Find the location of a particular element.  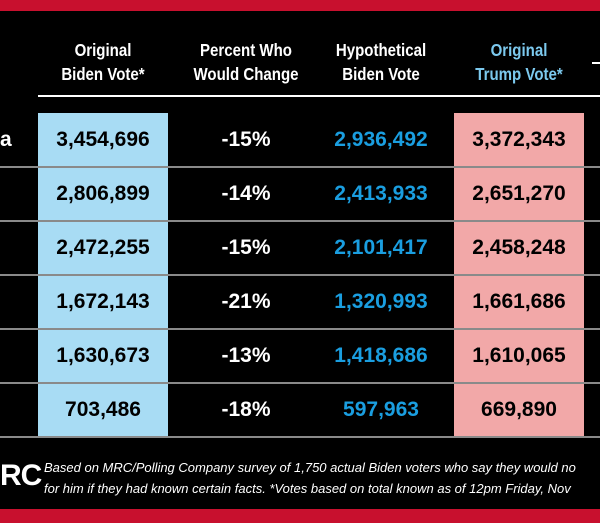

header-hypothetical-biden: Hypothetical Biden Vote is located at coordinates (381, 62).